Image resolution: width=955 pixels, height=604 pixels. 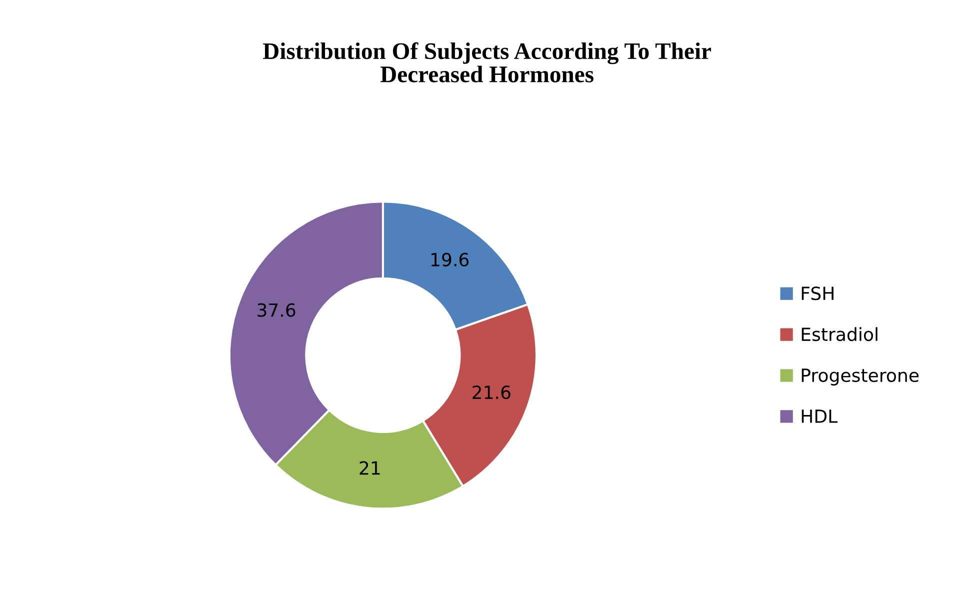 What do you see at coordinates (491, 392) in the screenshot?
I see `data-label: 21.6` at bounding box center [491, 392].